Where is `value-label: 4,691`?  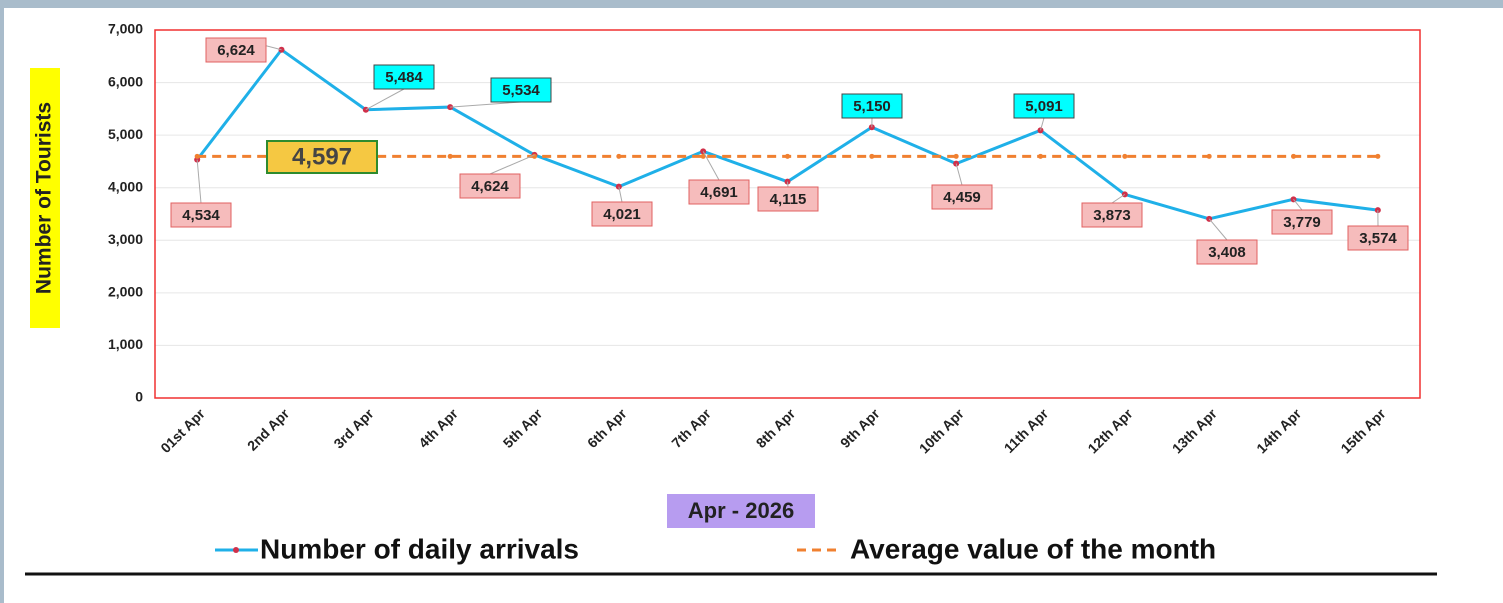
value-label: 4,691 is located at coordinates (719, 192).